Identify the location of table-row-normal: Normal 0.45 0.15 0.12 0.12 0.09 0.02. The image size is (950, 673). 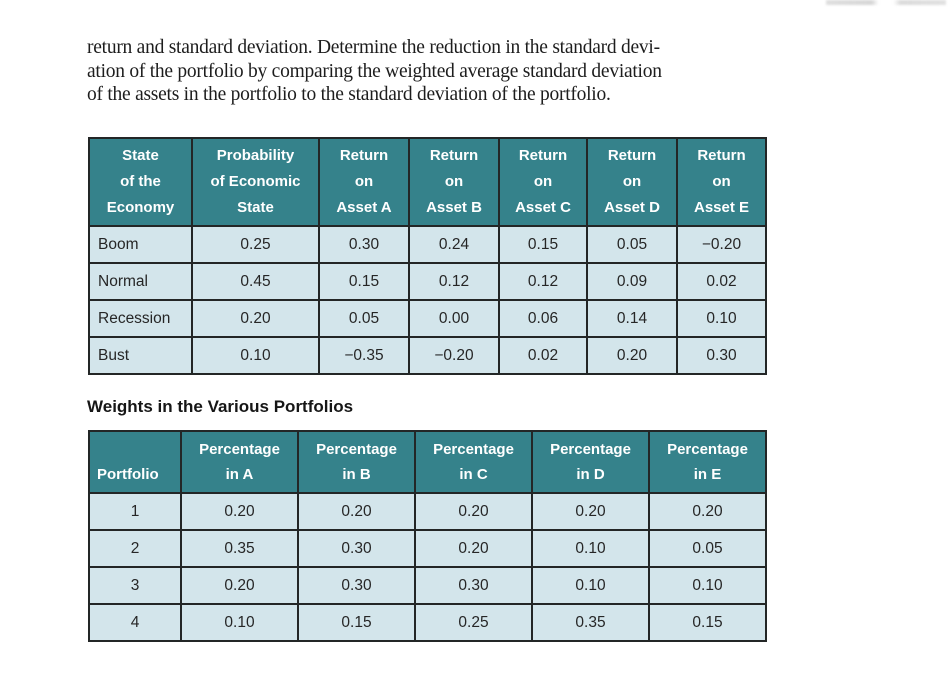
(427, 281).